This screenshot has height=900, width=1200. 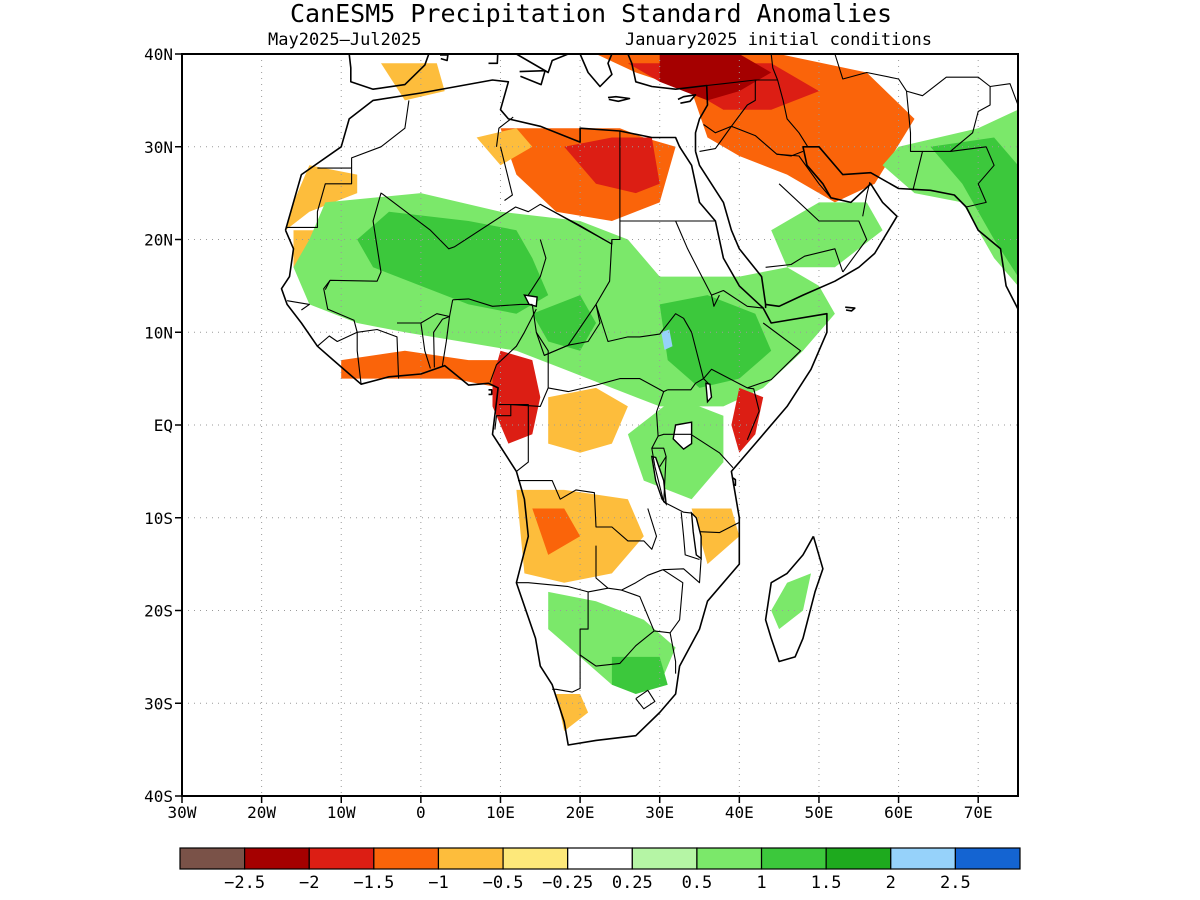 What do you see at coordinates (158, 611) in the screenshot?
I see `latitude-tick-label: 20S` at bounding box center [158, 611].